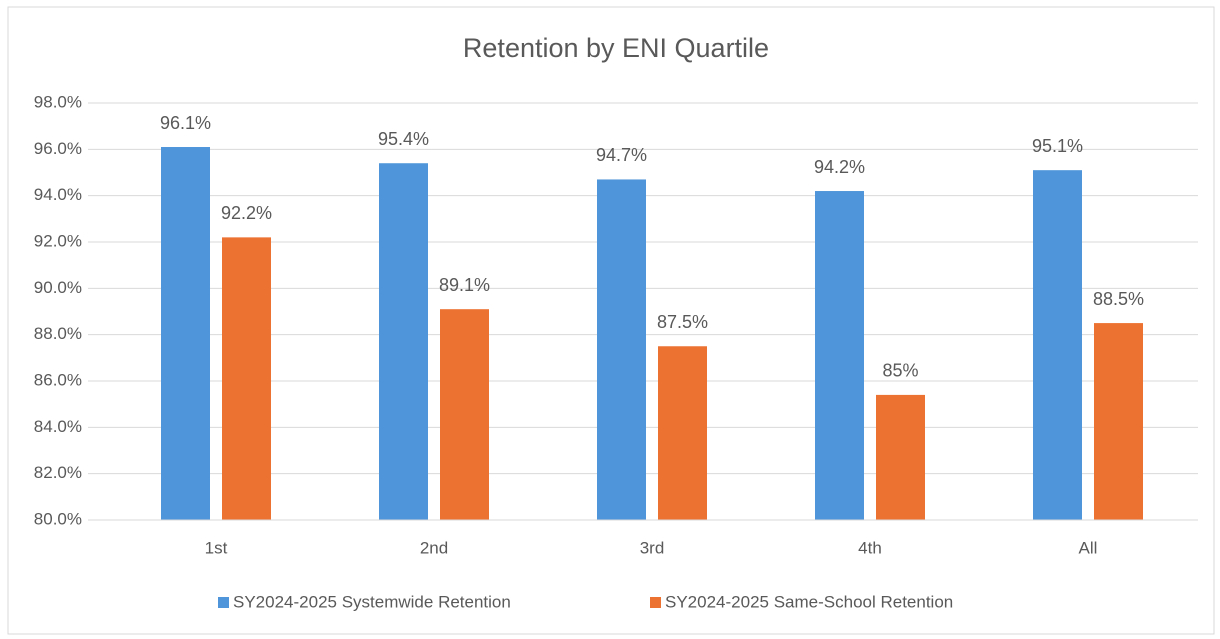 The image size is (1220, 639). What do you see at coordinates (616, 48) in the screenshot?
I see `chart-title: Retention by ENI Quartile` at bounding box center [616, 48].